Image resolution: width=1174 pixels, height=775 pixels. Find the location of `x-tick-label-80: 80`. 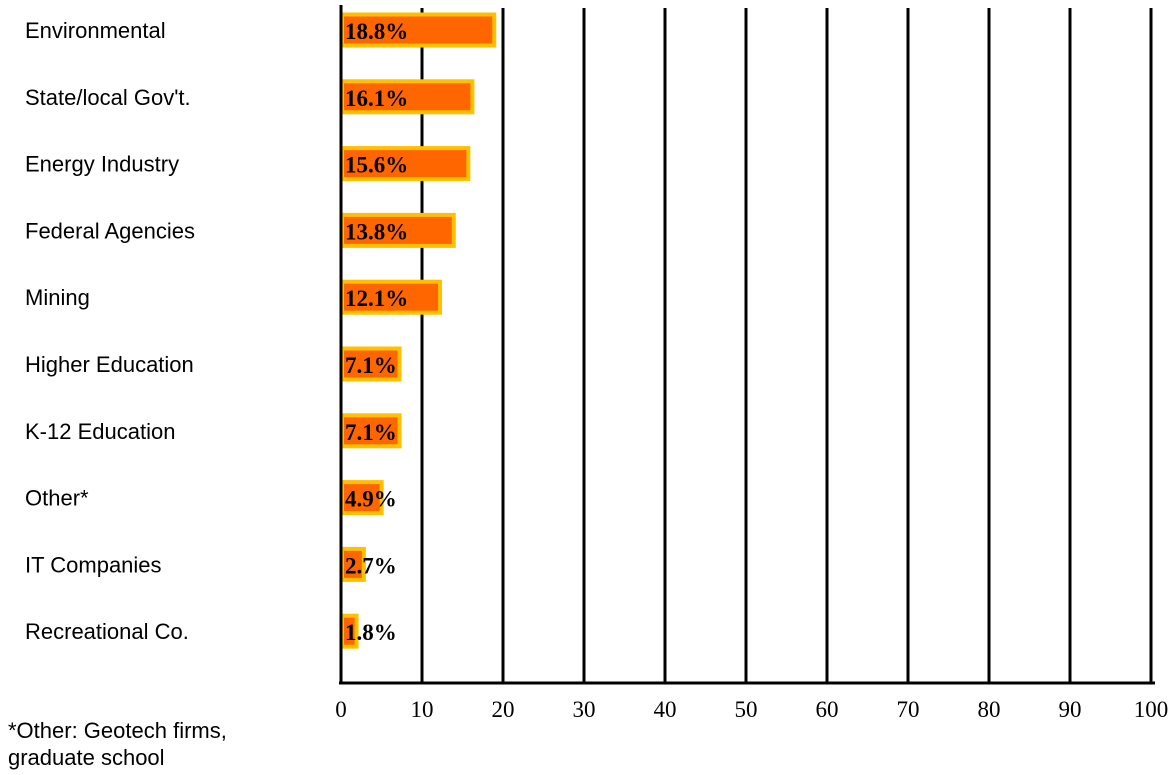

x-tick-label-80: 80 is located at coordinates (989, 709).